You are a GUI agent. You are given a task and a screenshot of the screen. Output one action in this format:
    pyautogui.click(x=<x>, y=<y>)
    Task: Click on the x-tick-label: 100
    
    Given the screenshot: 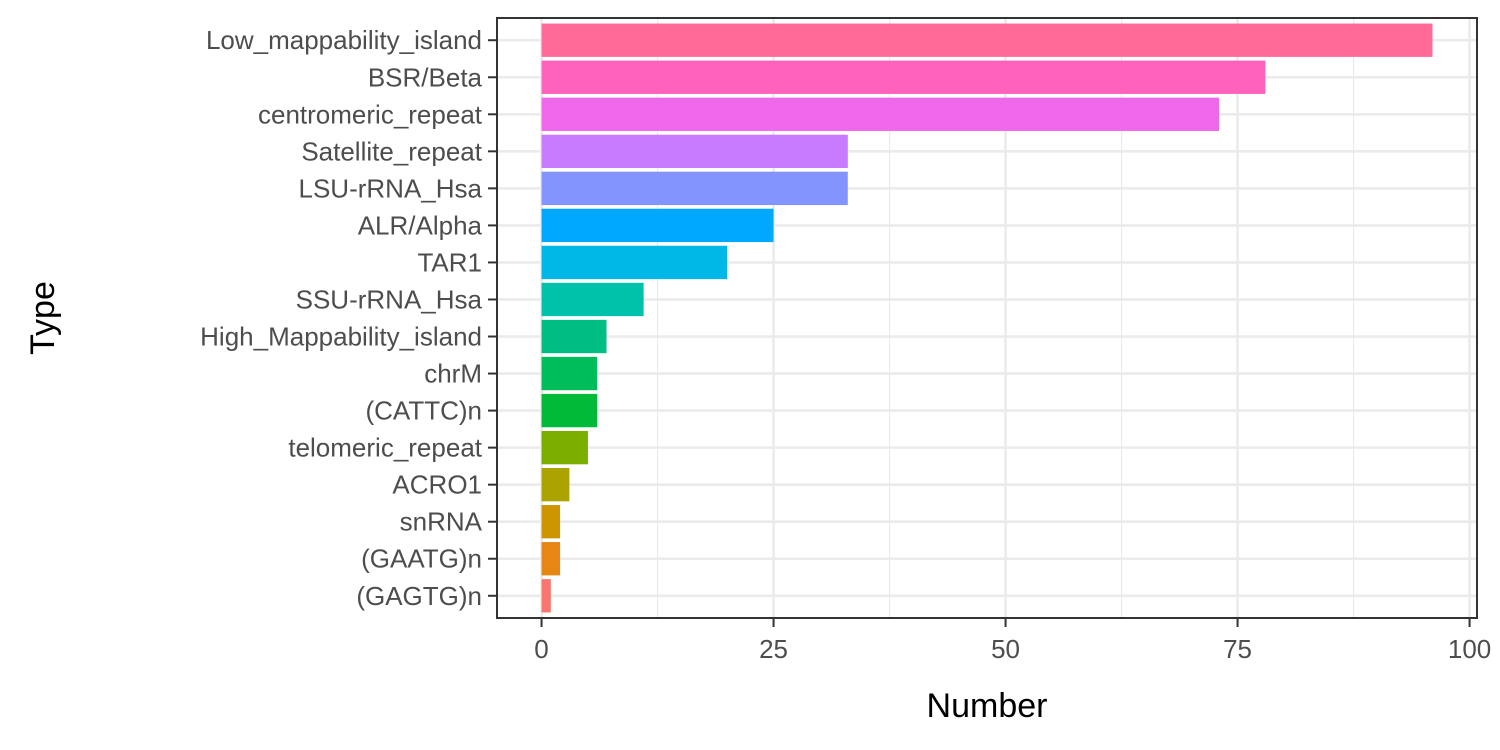 What is the action you would take?
    pyautogui.click(x=1469, y=649)
    